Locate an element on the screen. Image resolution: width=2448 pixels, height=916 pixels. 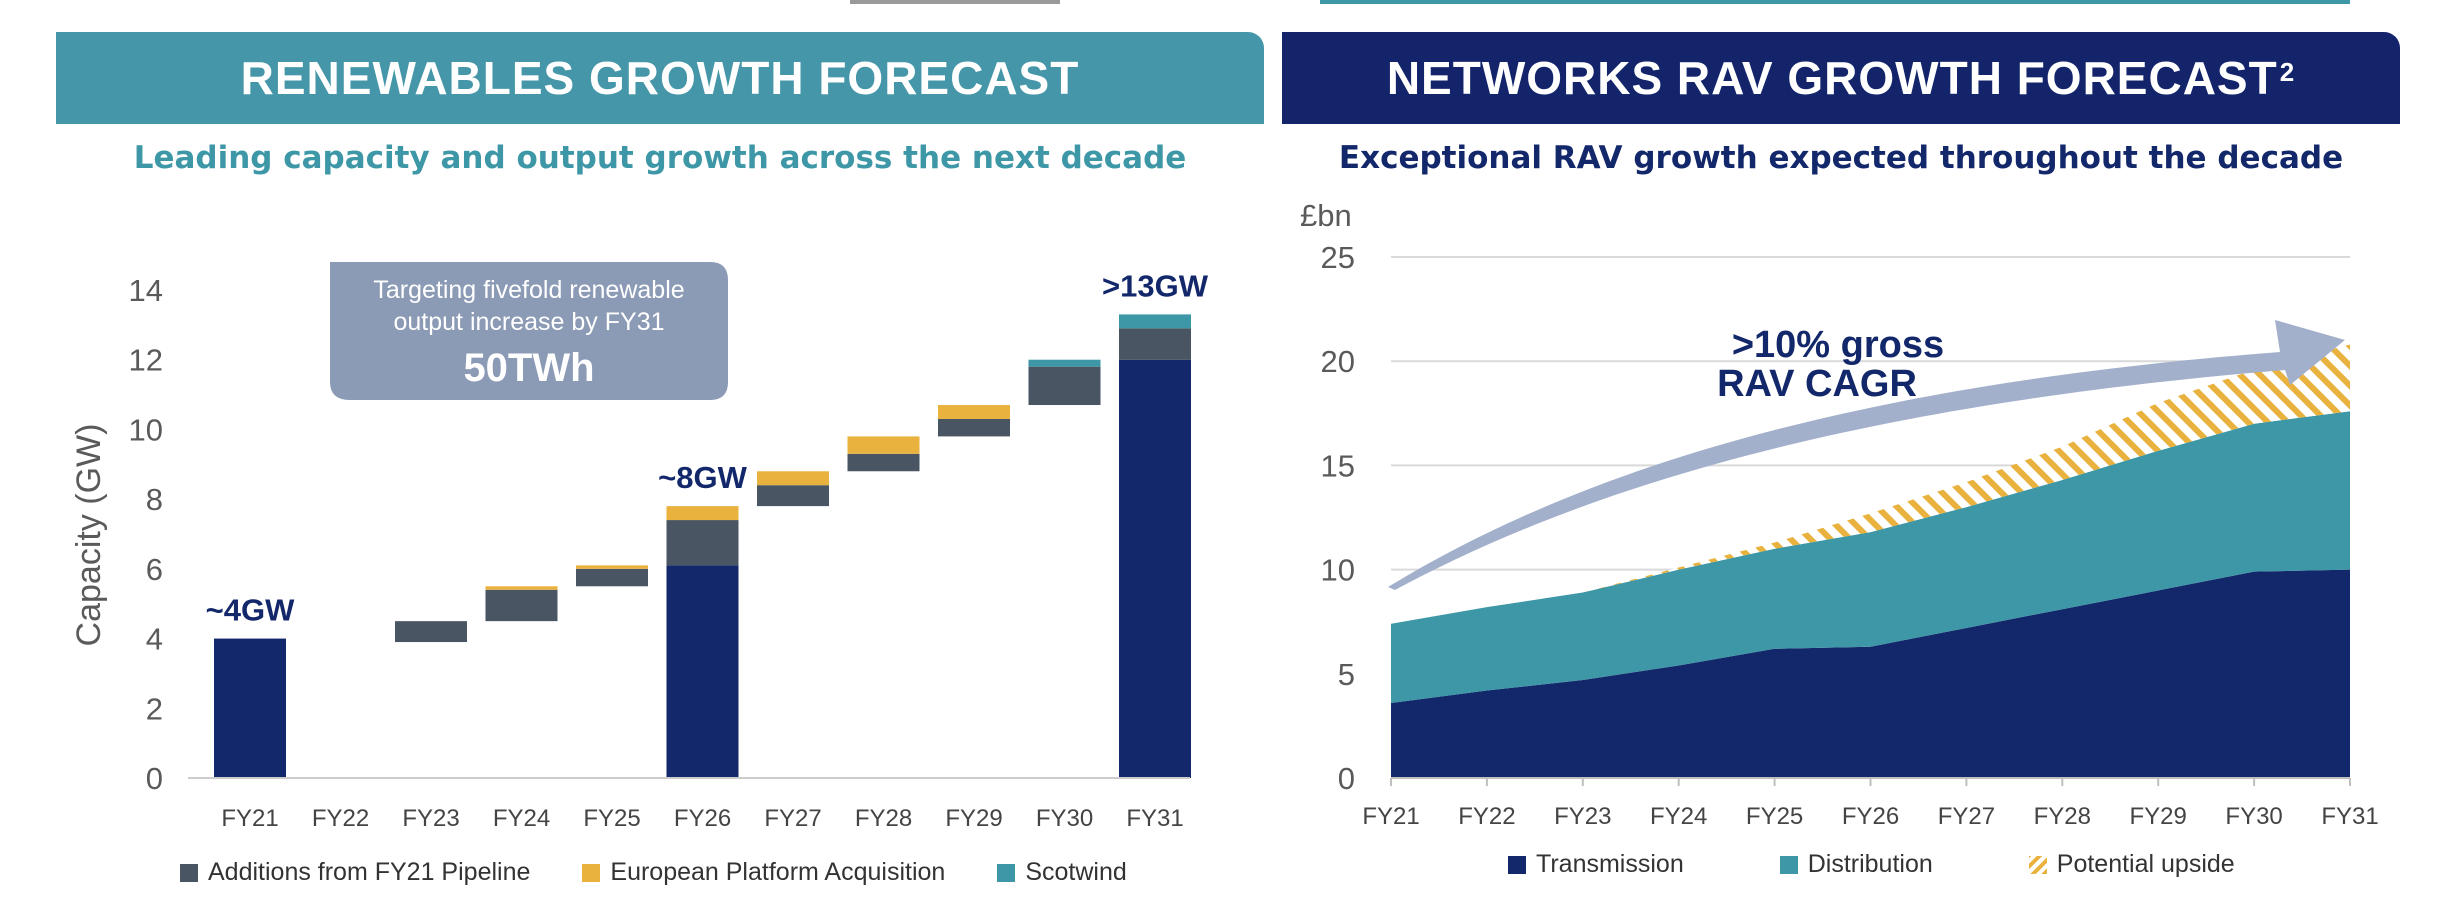
bar-segment-fy25-additions-from-fy21-pipeline is located at coordinates (612, 577).